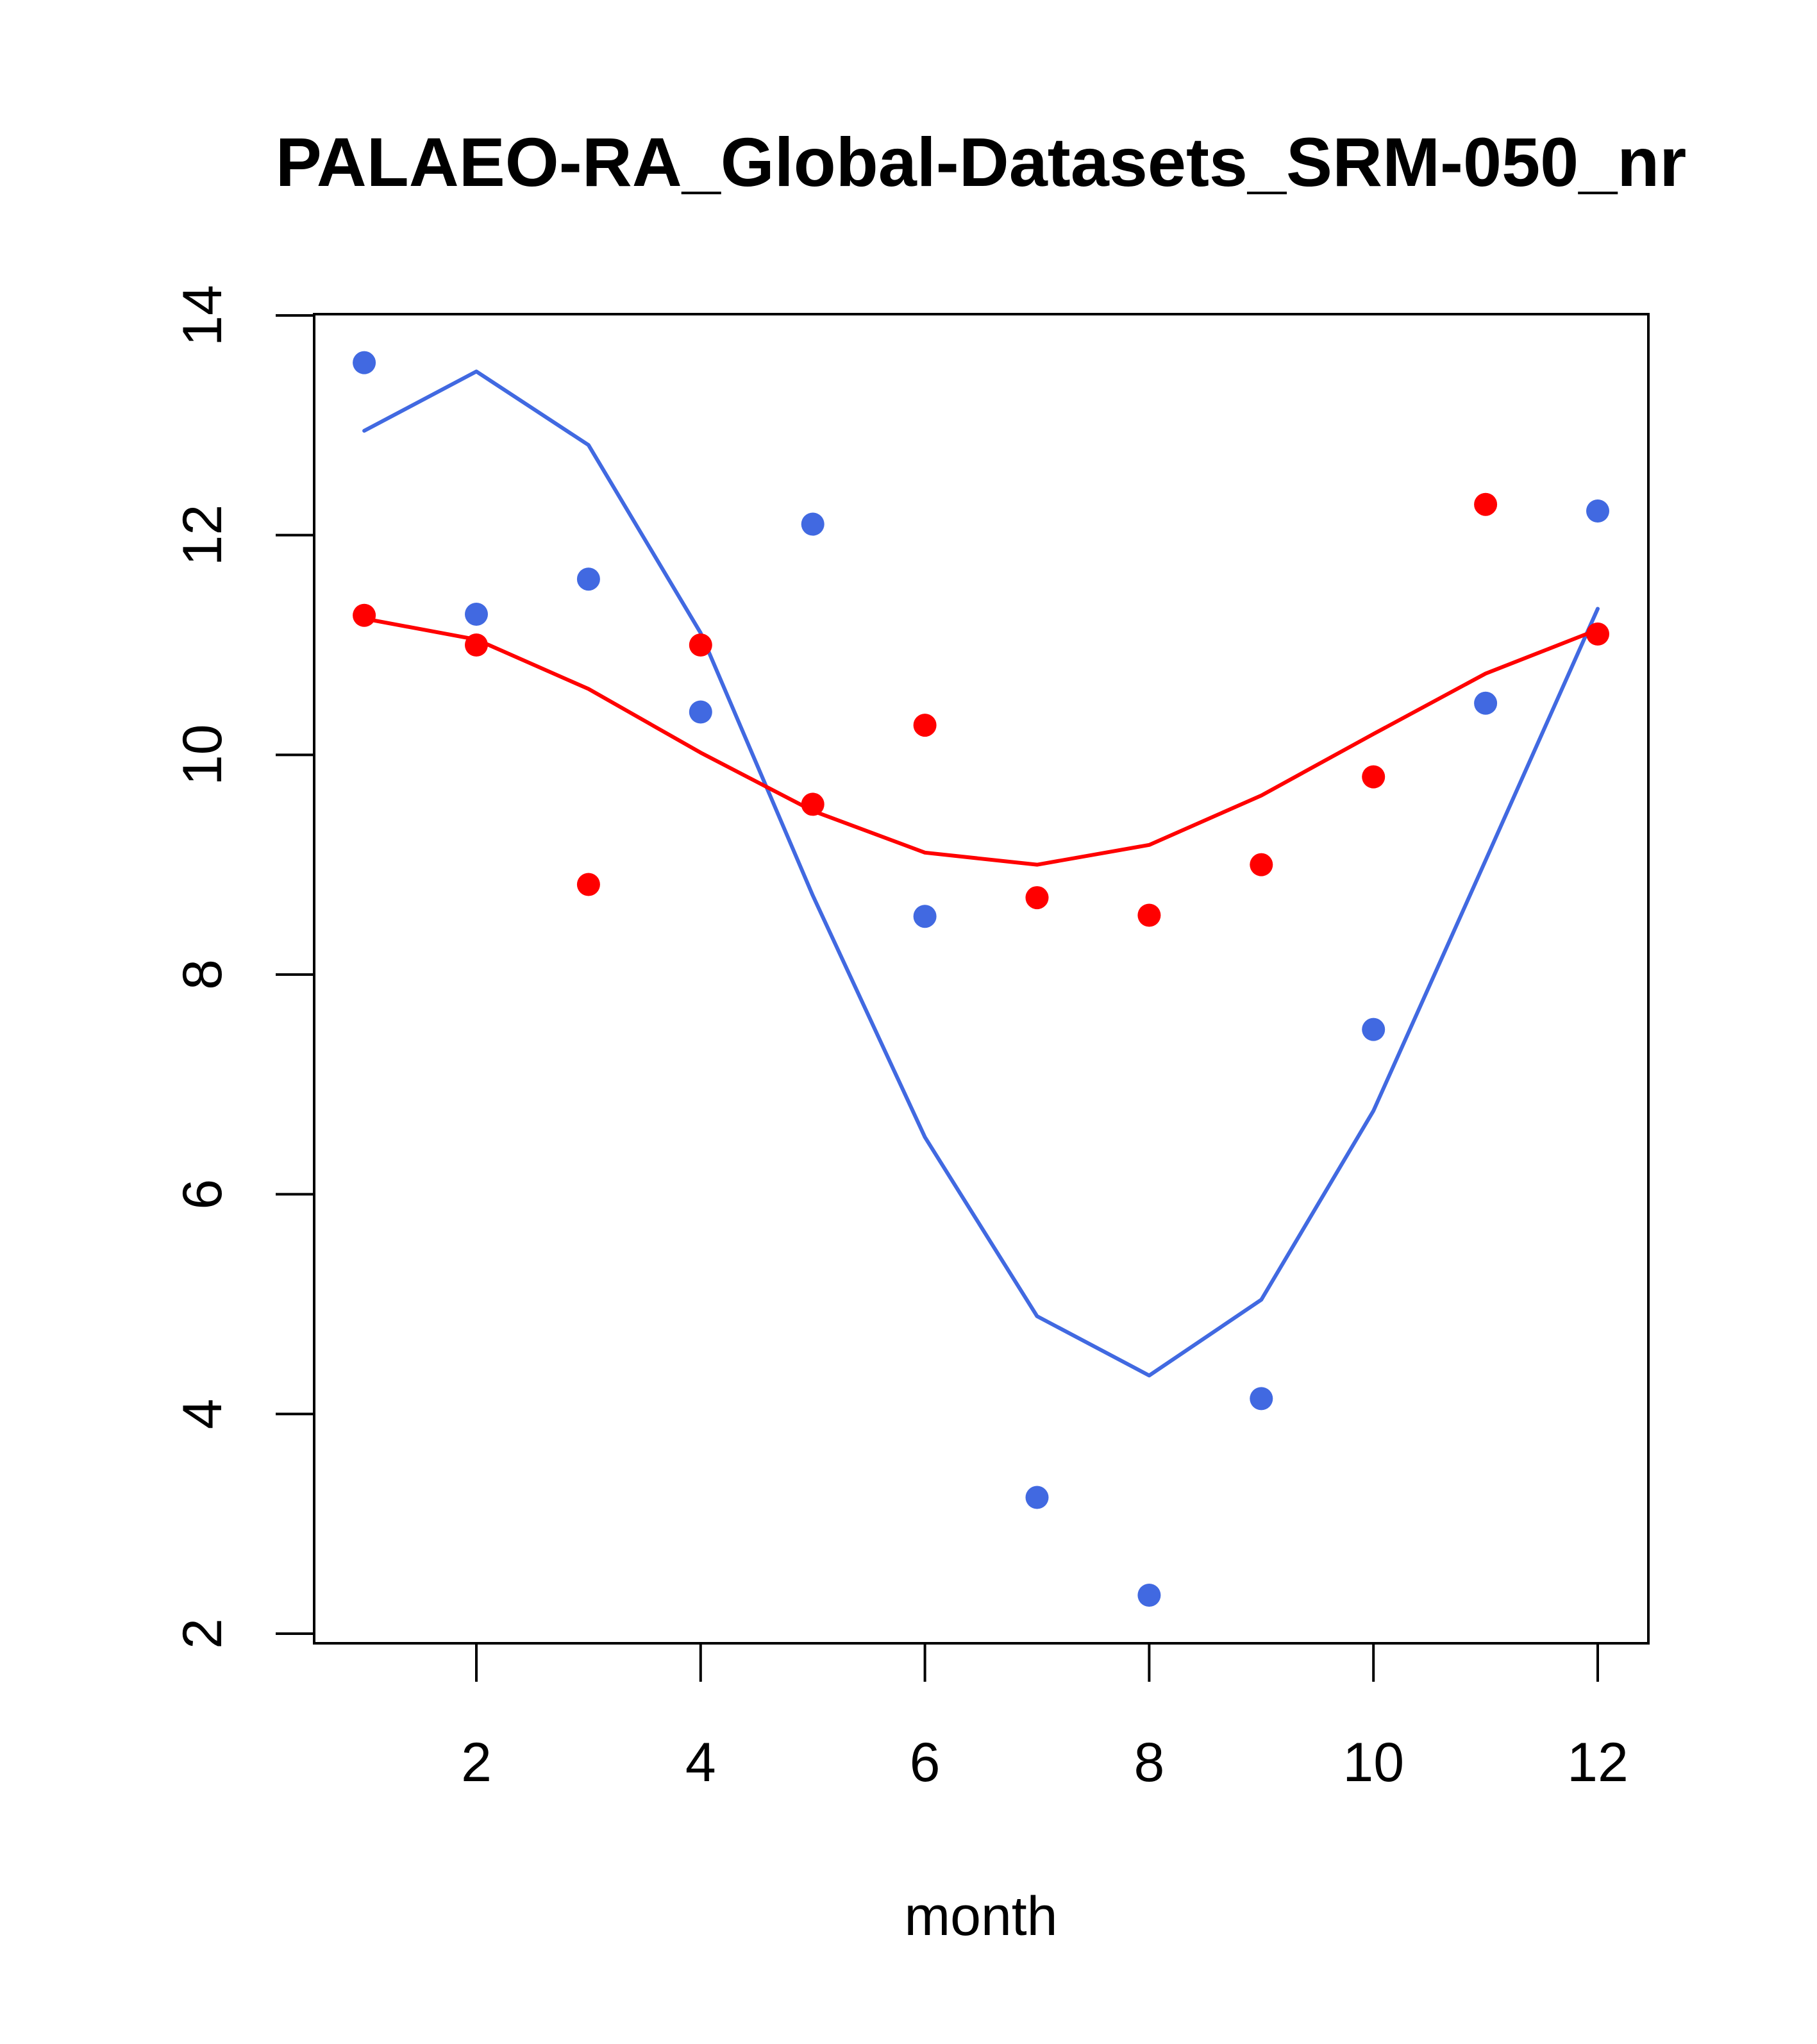 This screenshot has width=1817, height=2044. Describe the element at coordinates (981, 742) in the screenshot. I see `series-line-red-line` at that location.